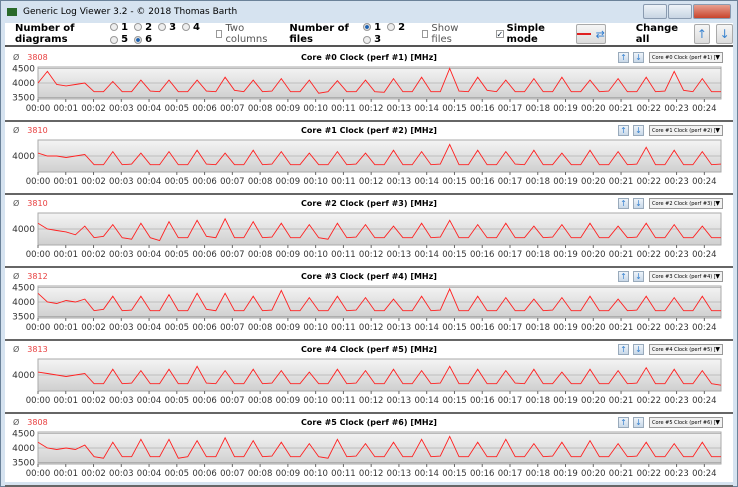 This screenshot has width=738, height=487. I want to click on series-select: Core #5 Clock (perf #6) [V ▼, so click(686, 422).